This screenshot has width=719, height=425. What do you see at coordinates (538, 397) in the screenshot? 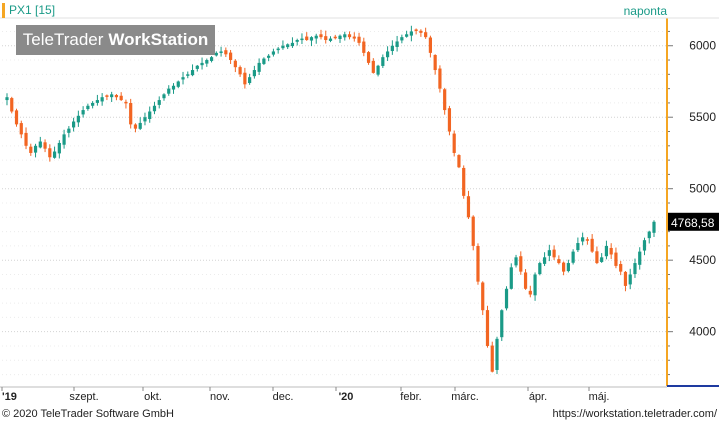
I see `x-tick-label: ápr.` at bounding box center [538, 397].